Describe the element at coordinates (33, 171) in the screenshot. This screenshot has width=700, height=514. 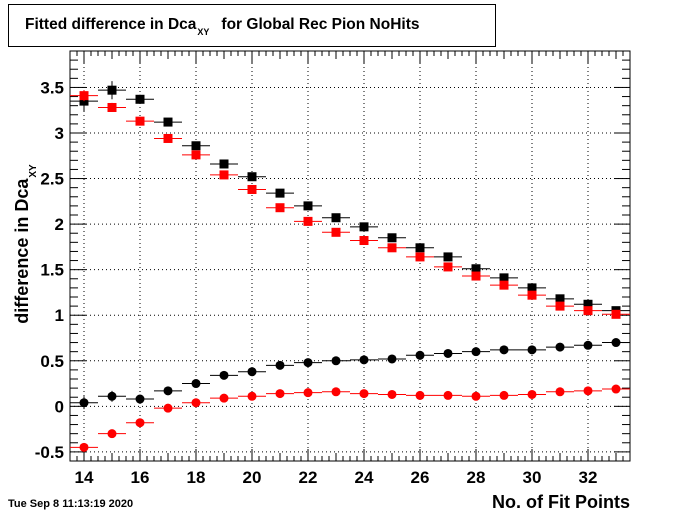
I see `y-axis-label-subscript: XY` at that location.